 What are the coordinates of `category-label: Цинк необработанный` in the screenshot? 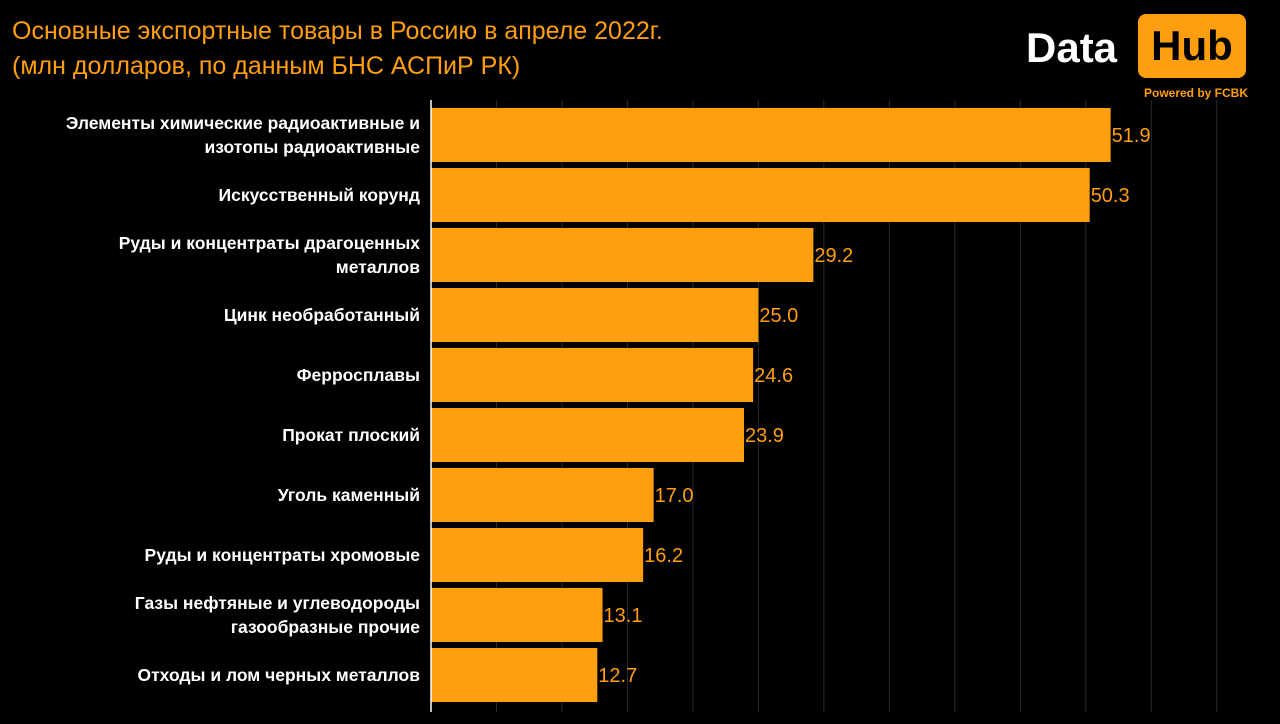 It's located at (322, 315).